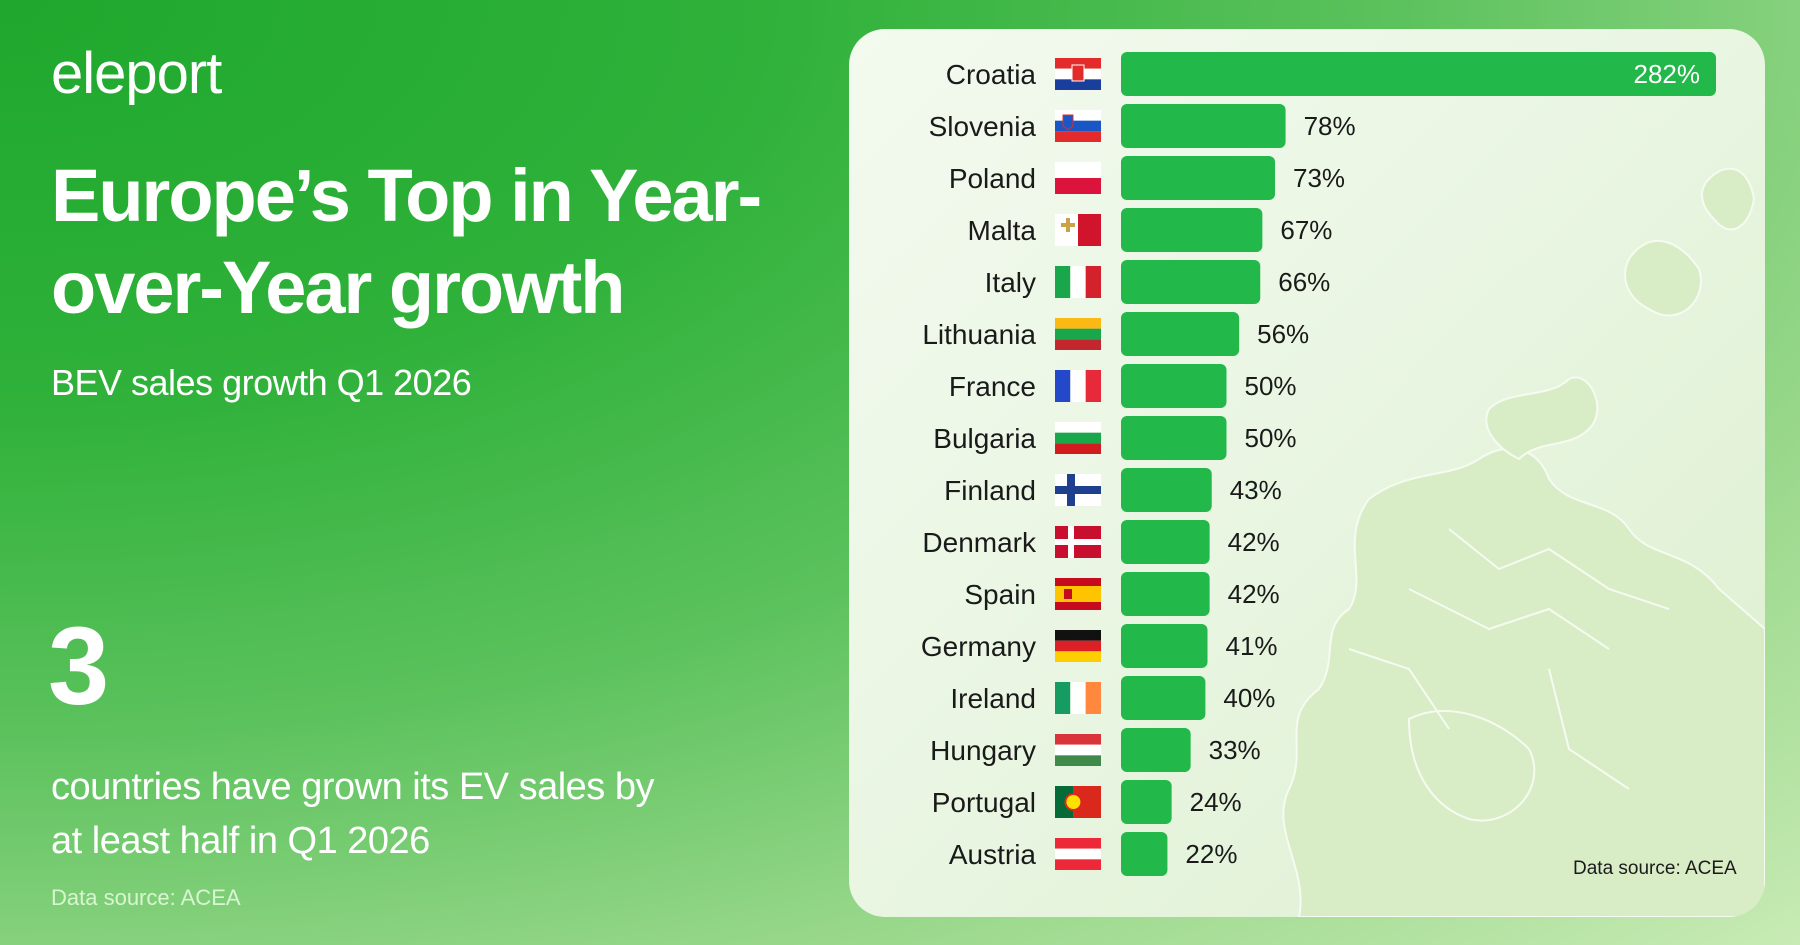  What do you see at coordinates (1078, 646) in the screenshot?
I see `germany-flag` at bounding box center [1078, 646].